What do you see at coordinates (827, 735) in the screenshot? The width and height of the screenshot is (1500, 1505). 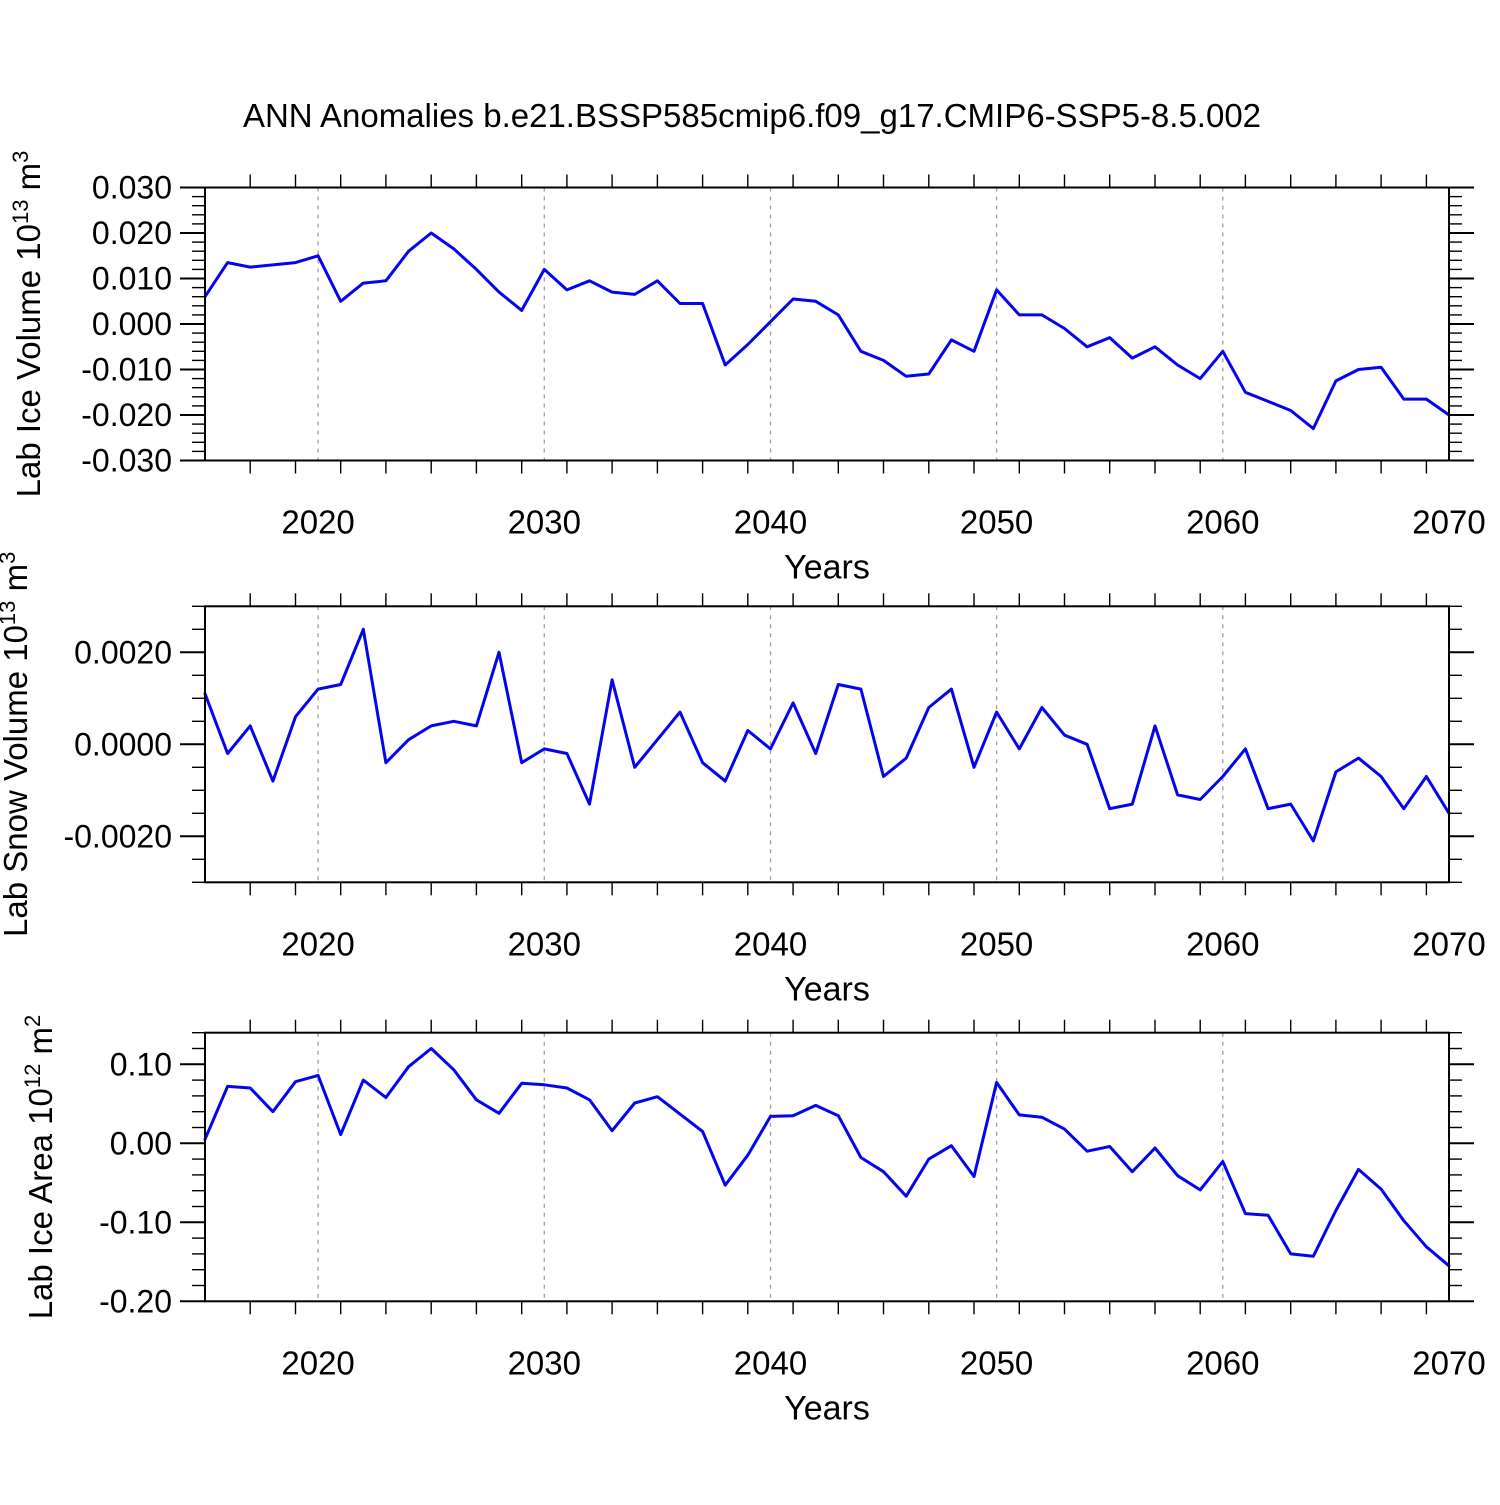 I see `lab-snow-volume-line` at bounding box center [827, 735].